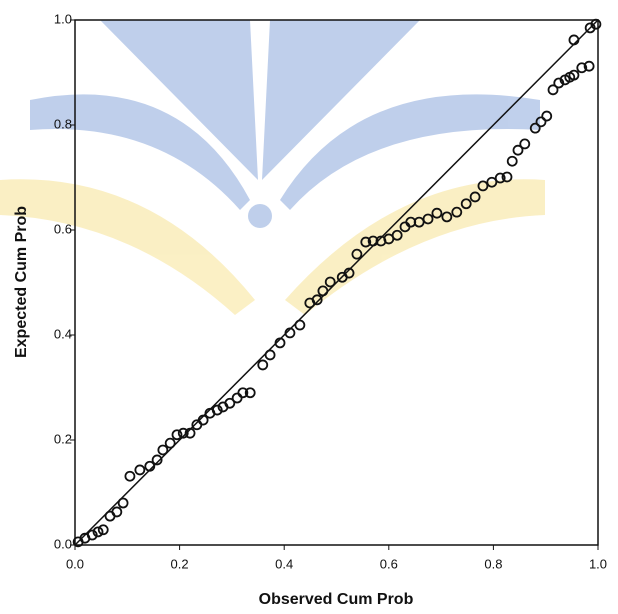  I want to click on x-tick-label: 0.0, so click(75, 563).